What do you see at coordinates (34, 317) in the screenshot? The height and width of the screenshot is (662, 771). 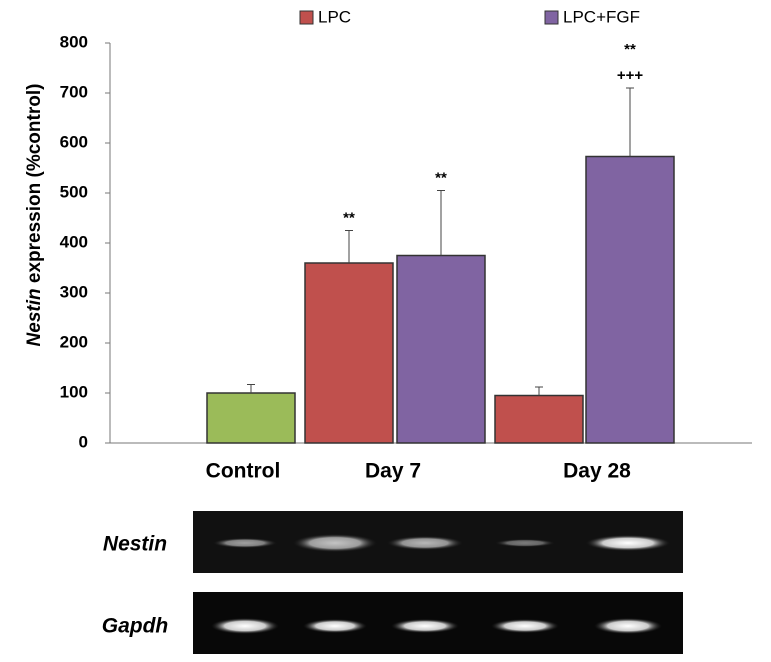 I see `y-label-gene: Nestin` at bounding box center [34, 317].